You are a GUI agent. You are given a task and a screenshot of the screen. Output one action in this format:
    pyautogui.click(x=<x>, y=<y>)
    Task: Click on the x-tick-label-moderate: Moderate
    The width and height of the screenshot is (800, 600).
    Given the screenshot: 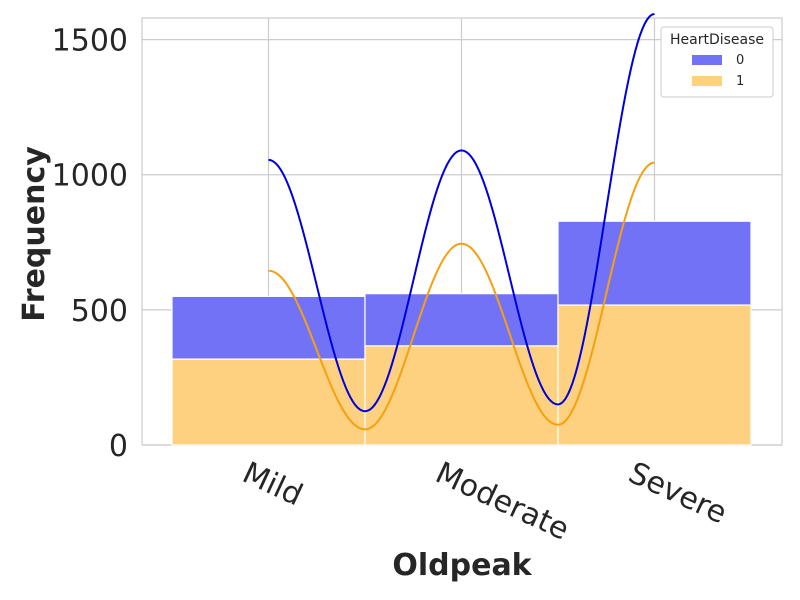 What is the action you would take?
    pyautogui.click(x=502, y=502)
    